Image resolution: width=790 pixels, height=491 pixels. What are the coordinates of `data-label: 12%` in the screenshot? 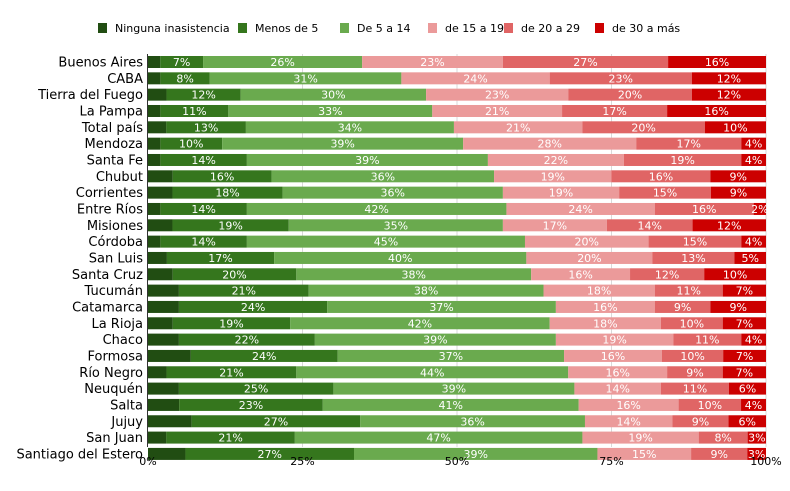 It's located at (729, 95).